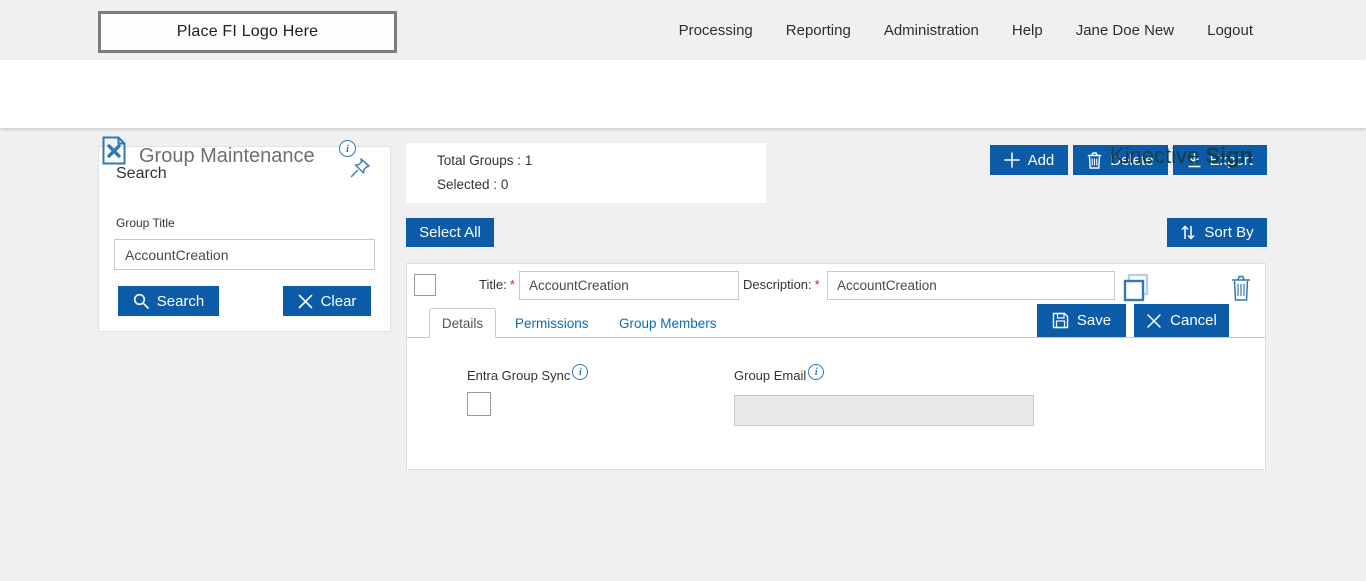  I want to click on nav-administration: Administration, so click(931, 30).